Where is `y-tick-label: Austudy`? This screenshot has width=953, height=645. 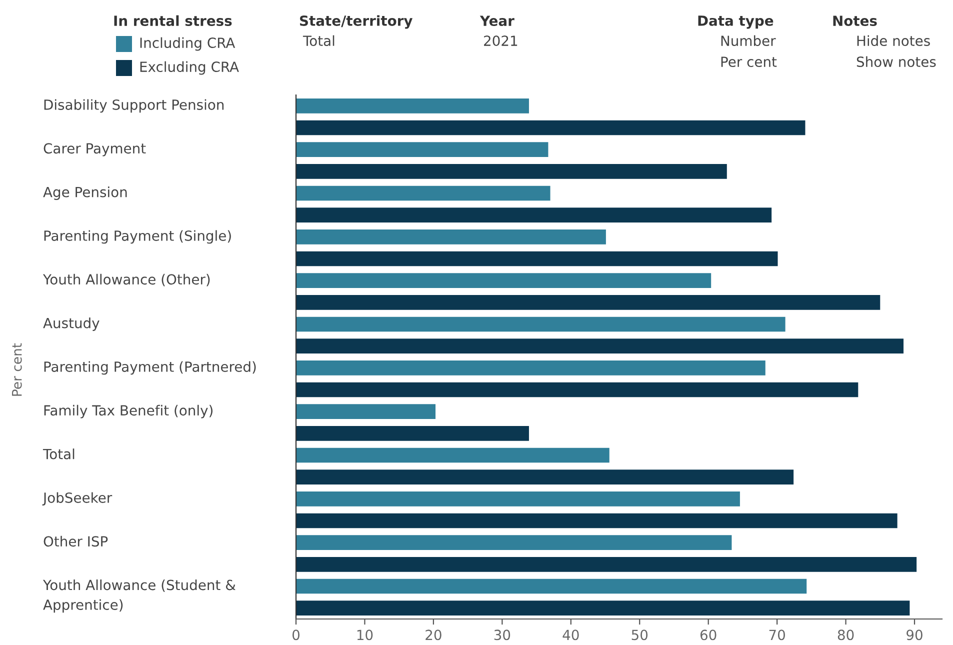 y-tick-label: Austudy is located at coordinates (71, 324).